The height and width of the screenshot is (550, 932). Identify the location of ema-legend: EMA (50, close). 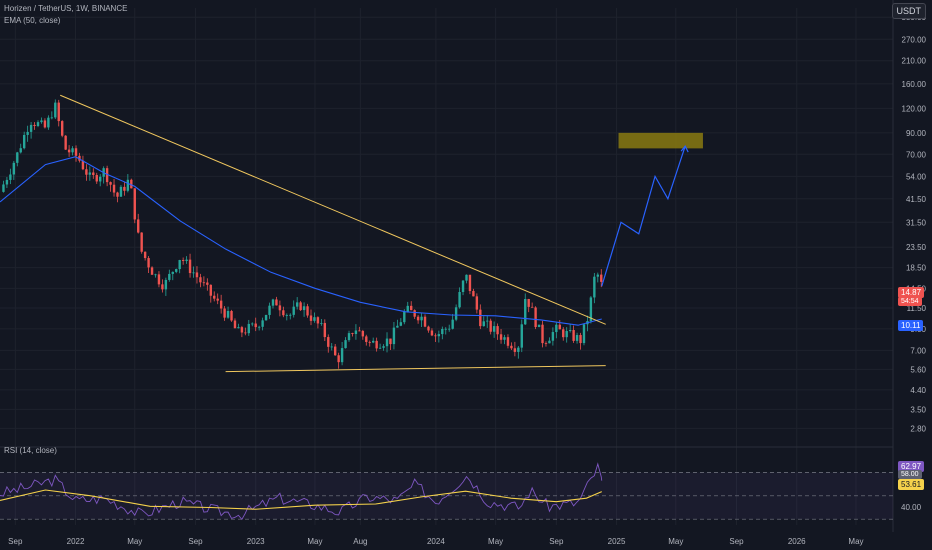
(32, 20).